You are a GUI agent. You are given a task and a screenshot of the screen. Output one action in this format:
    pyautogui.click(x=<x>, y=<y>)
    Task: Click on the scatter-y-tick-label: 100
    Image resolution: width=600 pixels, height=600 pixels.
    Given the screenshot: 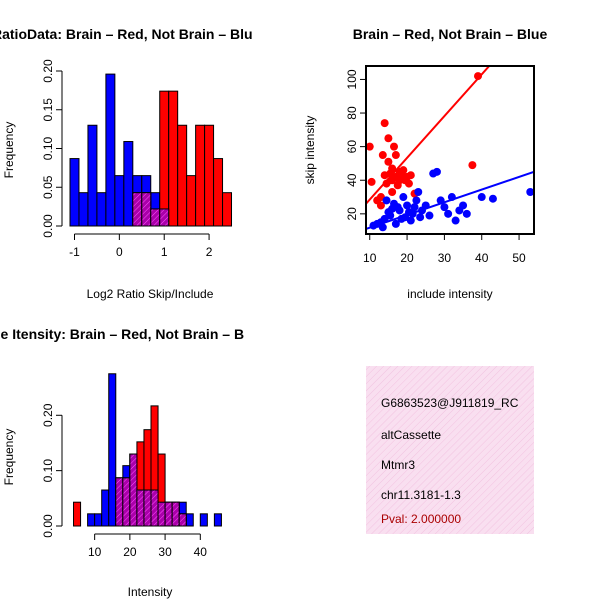 What is the action you would take?
    pyautogui.click(x=352, y=79)
    